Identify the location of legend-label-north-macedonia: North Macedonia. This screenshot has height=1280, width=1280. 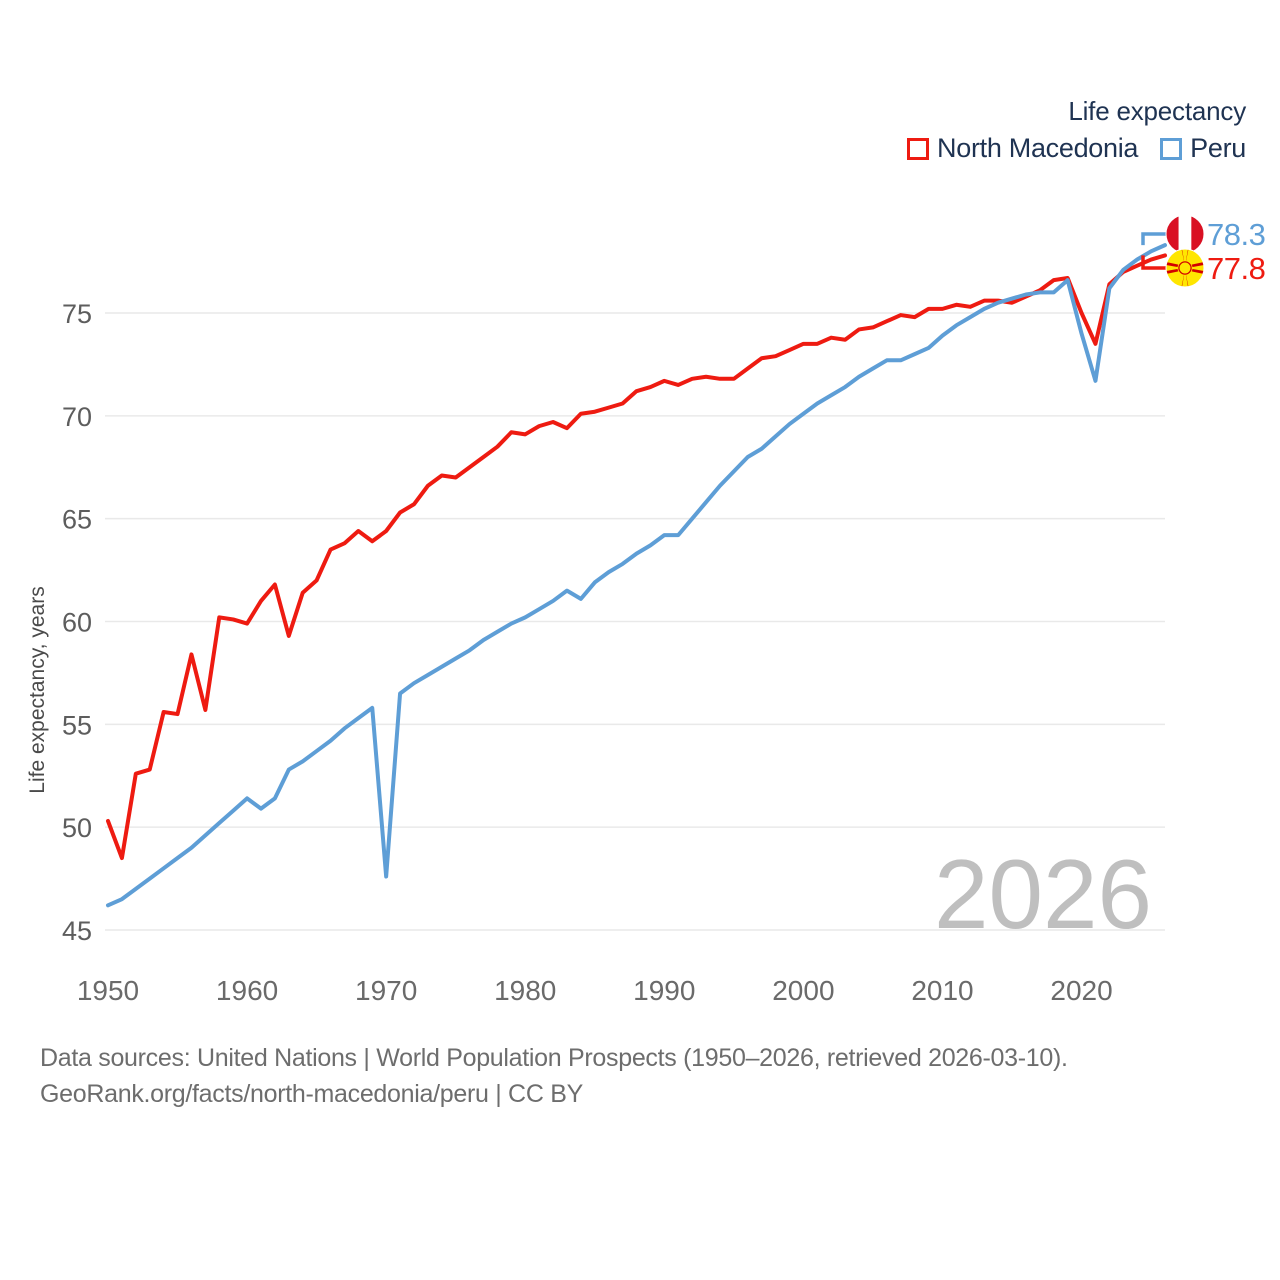
(1038, 148).